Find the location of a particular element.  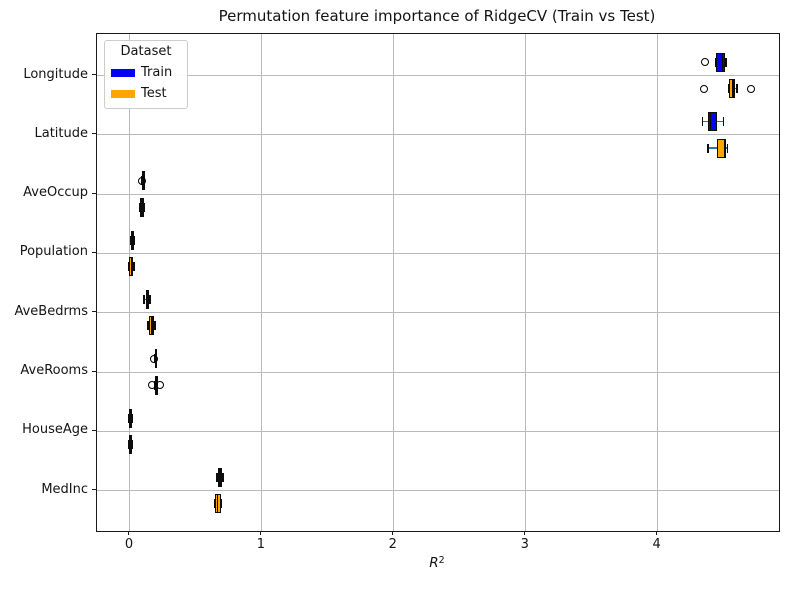

legend-entry-test: Test is located at coordinates (146, 93).